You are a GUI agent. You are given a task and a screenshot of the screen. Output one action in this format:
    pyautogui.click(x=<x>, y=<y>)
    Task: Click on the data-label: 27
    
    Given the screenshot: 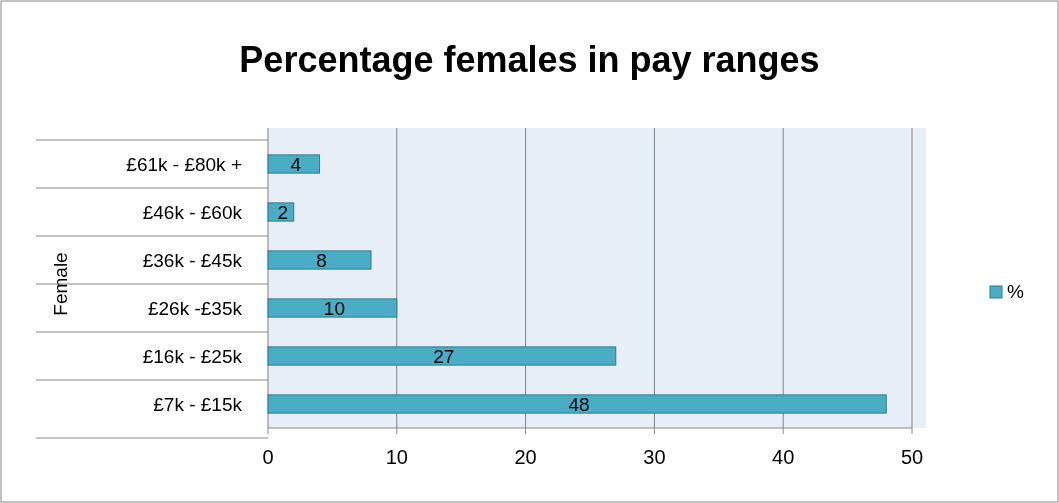 What is the action you would take?
    pyautogui.click(x=444, y=356)
    